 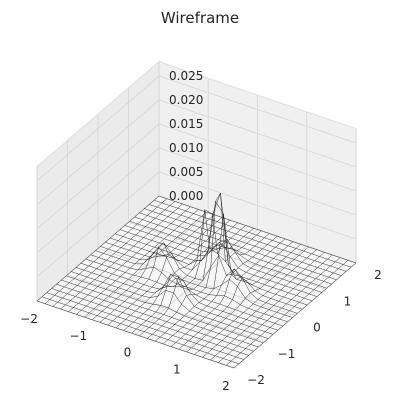 What do you see at coordinates (348, 301) in the screenshot?
I see `y-tick-label: 1` at bounding box center [348, 301].